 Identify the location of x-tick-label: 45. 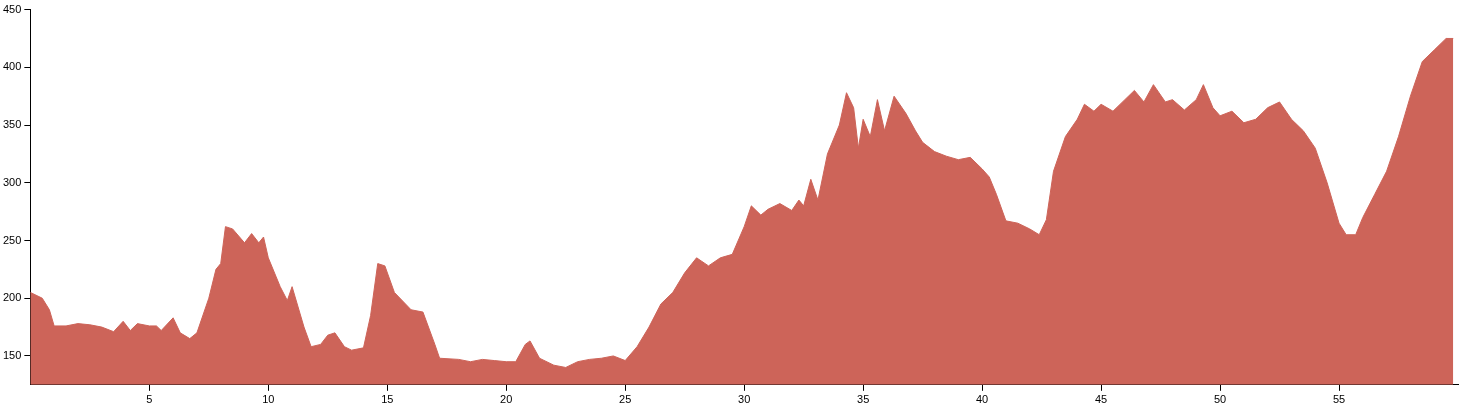
(1101, 399).